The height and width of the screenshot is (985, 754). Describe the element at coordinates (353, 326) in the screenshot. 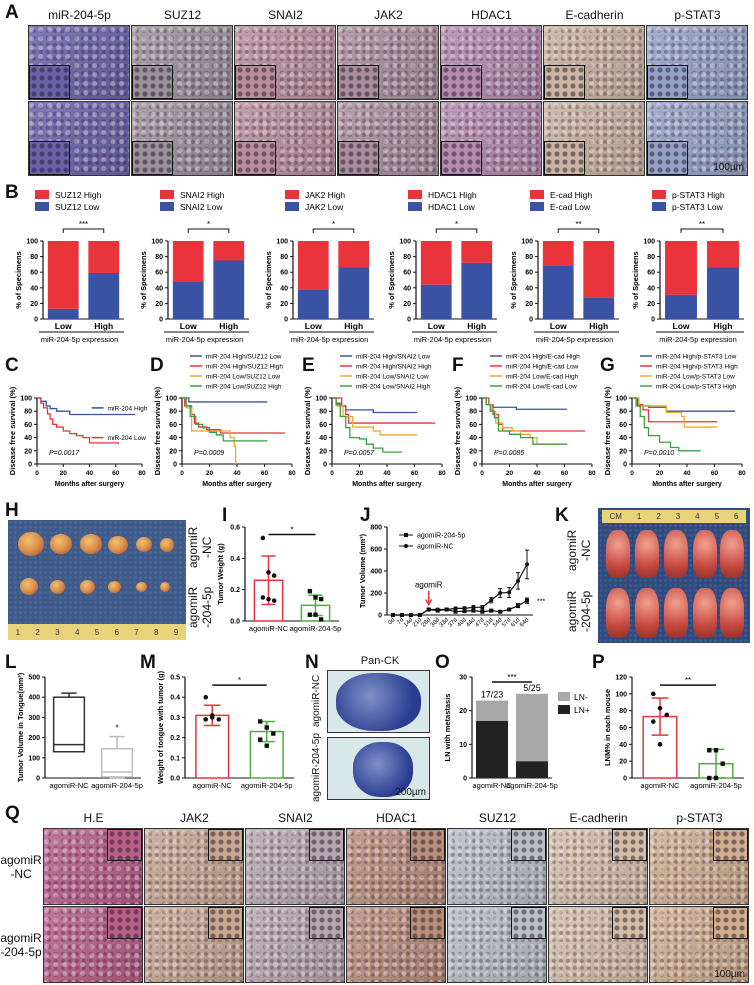

I see `x-tick-label: High` at that location.